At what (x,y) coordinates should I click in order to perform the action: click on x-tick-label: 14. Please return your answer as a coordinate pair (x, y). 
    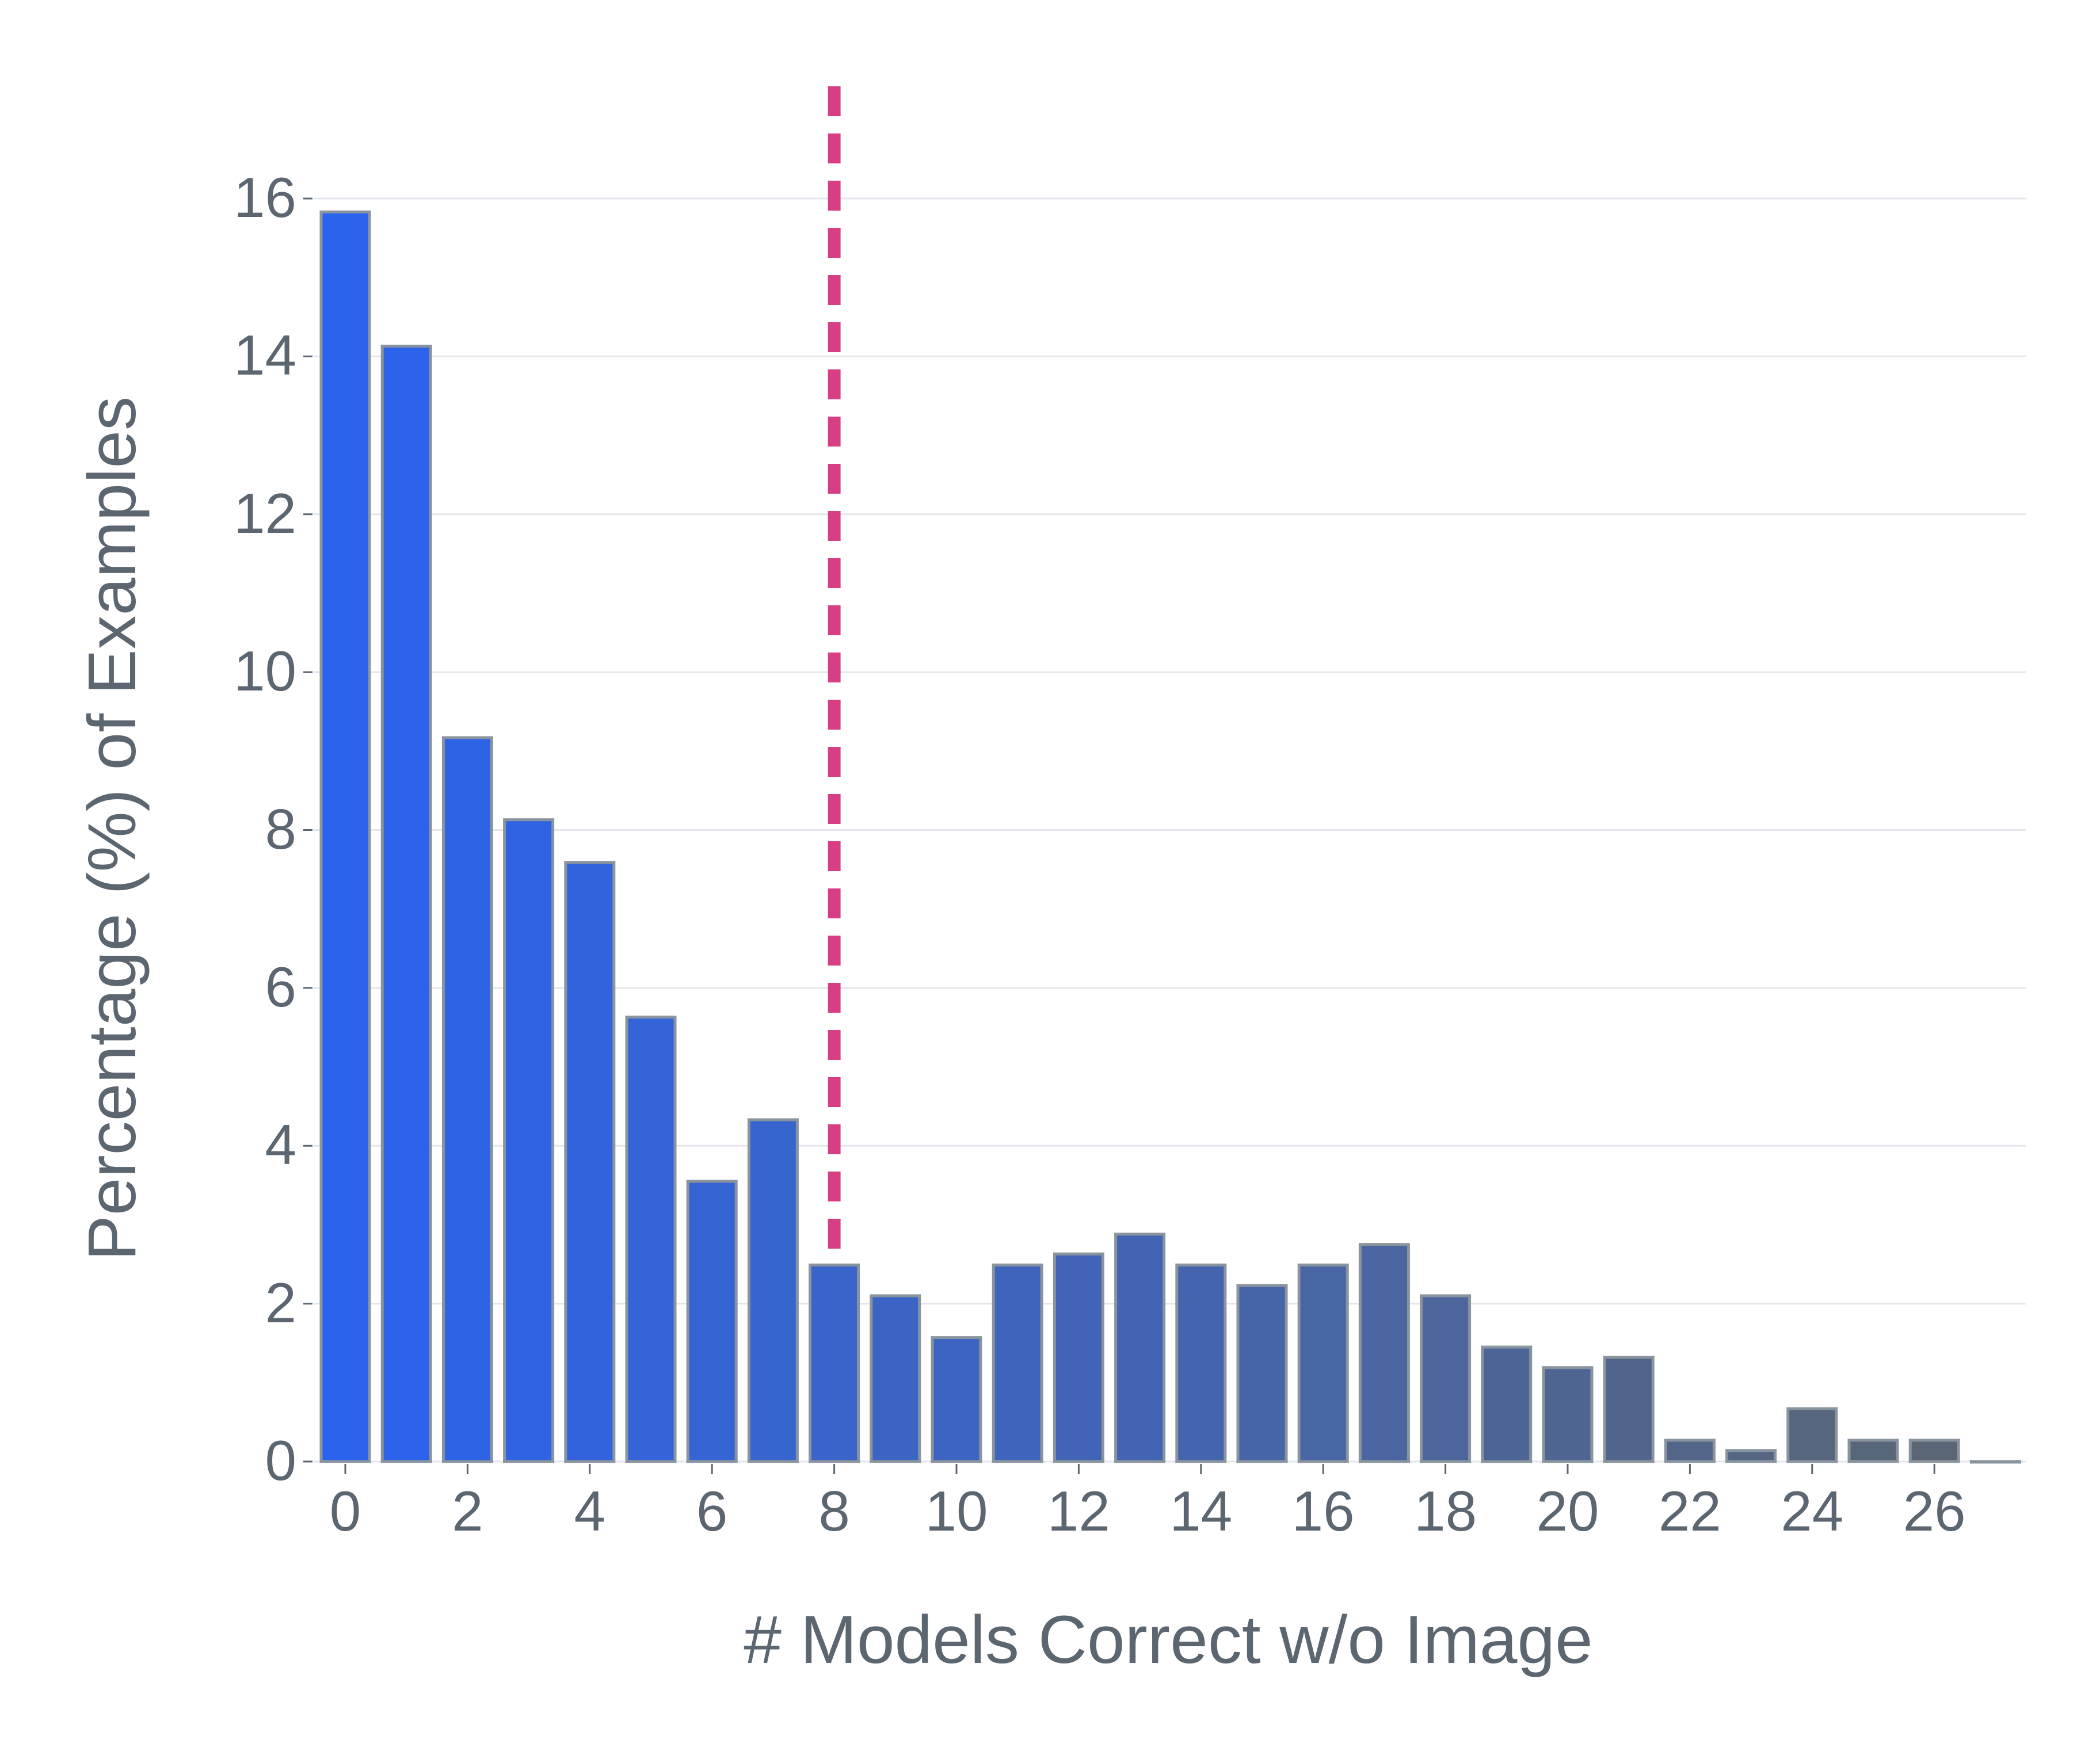
    Looking at the image, I should click on (1201, 1511).